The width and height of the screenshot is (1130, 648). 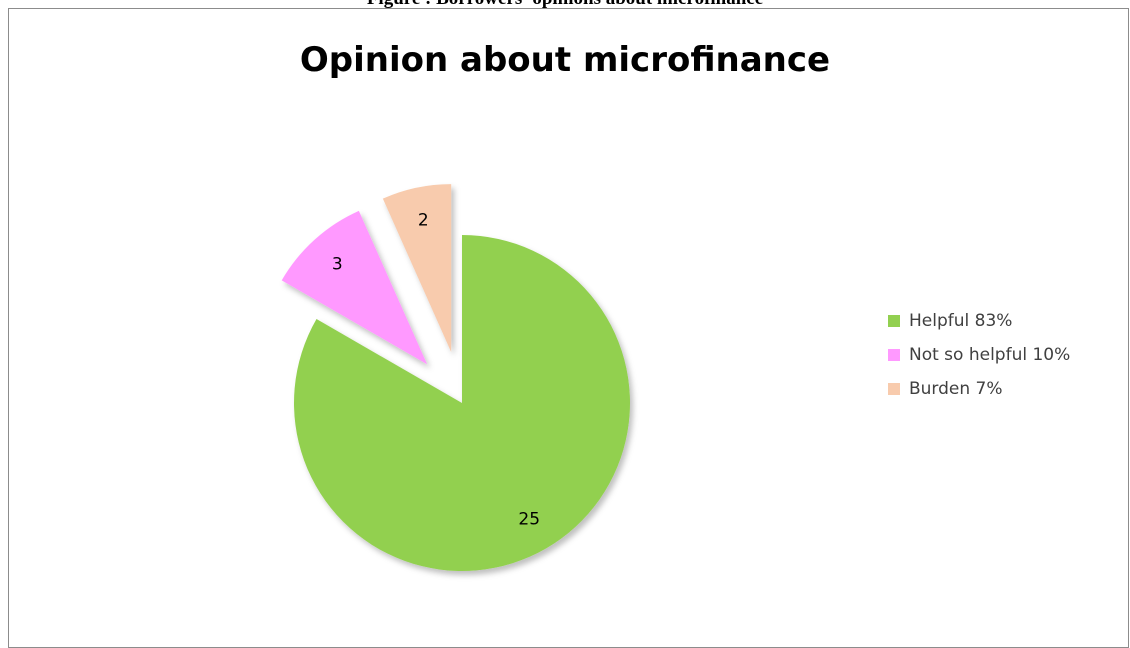 I want to click on legend-item-not-so-helpful: Not so helpful 10%, so click(x=979, y=355).